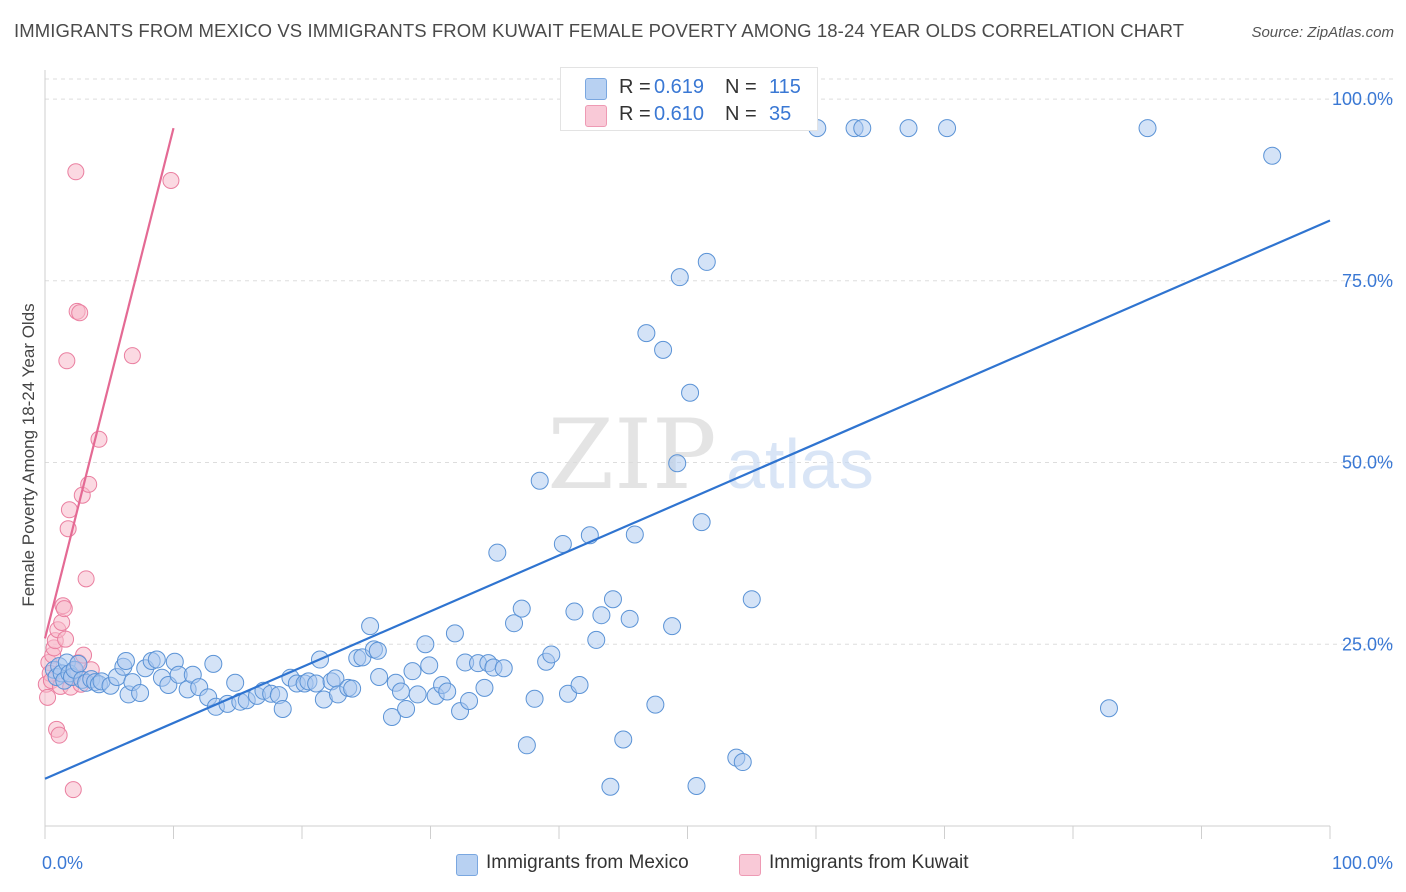  I want to click on kuwait-r-label: R =, so click(635, 114).